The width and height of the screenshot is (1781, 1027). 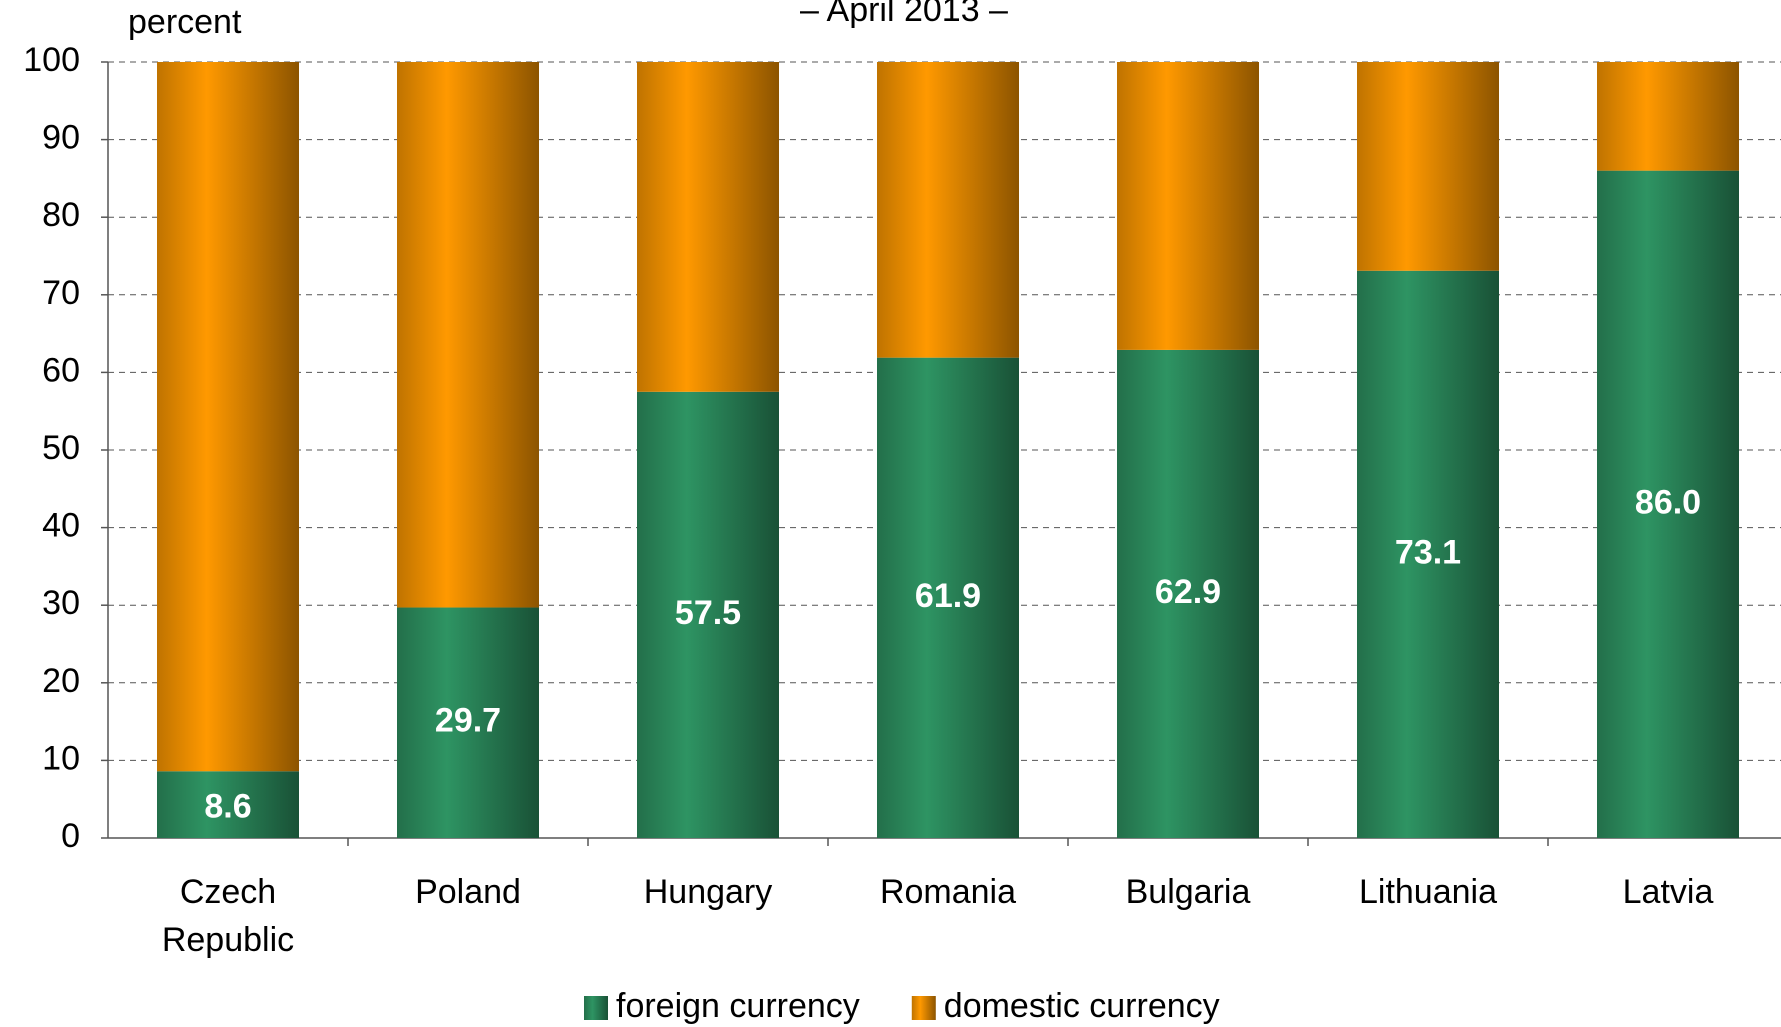 What do you see at coordinates (227, 807) in the screenshot?
I see `data-label: 8.6` at bounding box center [227, 807].